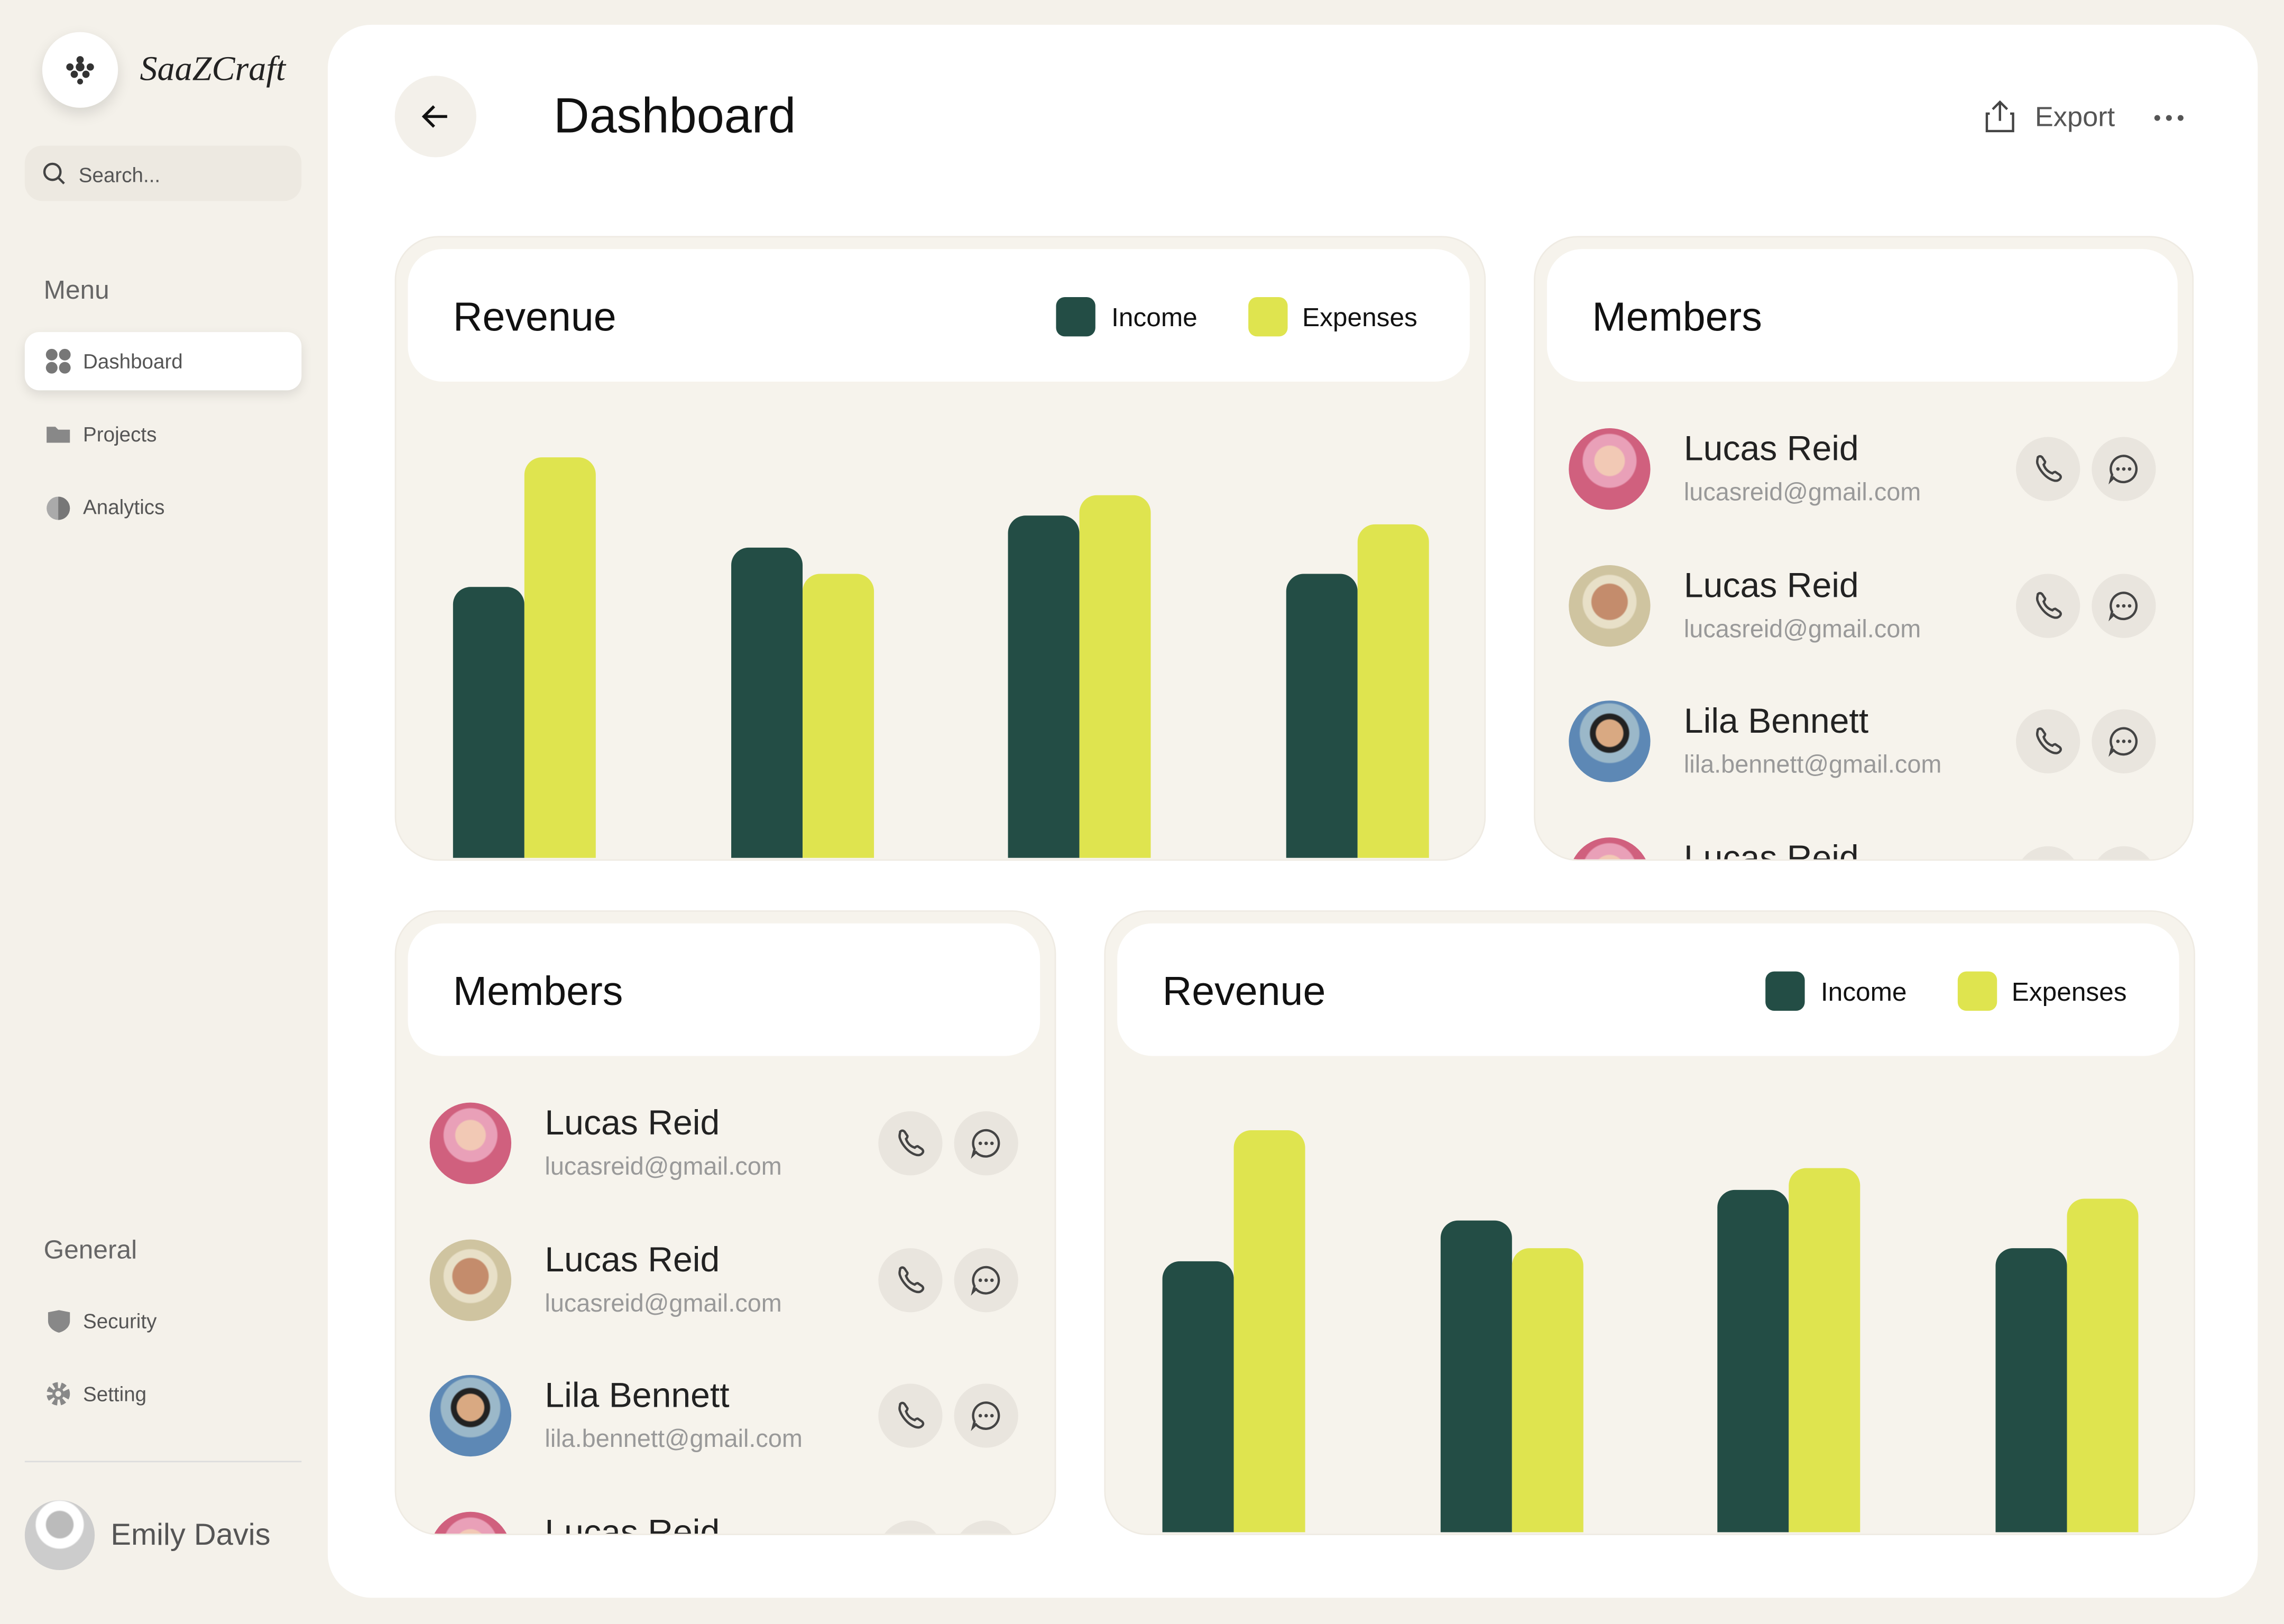 Image resolution: width=2284 pixels, height=1624 pixels. What do you see at coordinates (58, 1394) in the screenshot?
I see `setting-icon` at bounding box center [58, 1394].